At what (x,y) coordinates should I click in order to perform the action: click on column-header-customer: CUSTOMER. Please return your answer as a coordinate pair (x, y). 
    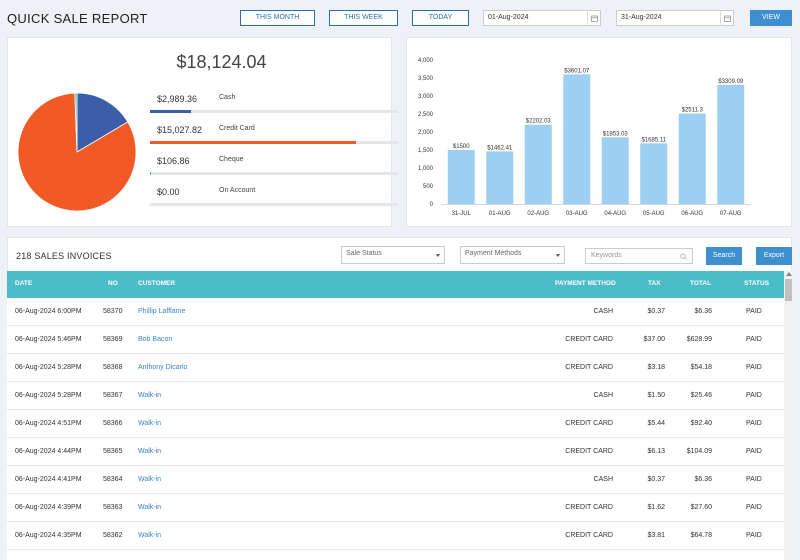
    Looking at the image, I should click on (157, 283).